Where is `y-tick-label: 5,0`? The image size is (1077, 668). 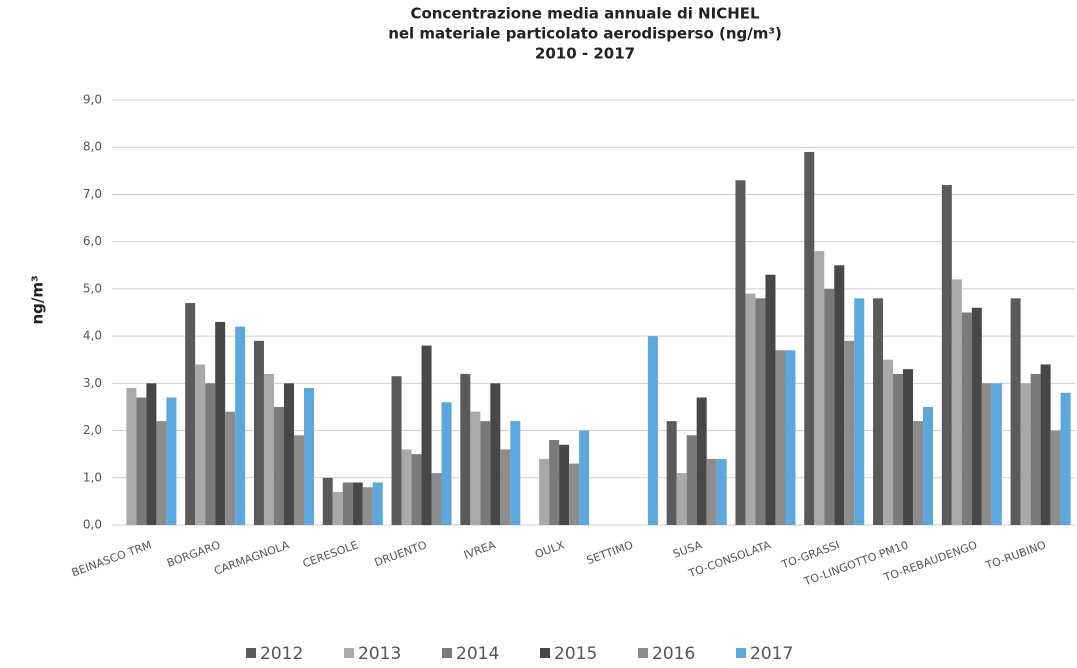
y-tick-label: 5,0 is located at coordinates (92, 288).